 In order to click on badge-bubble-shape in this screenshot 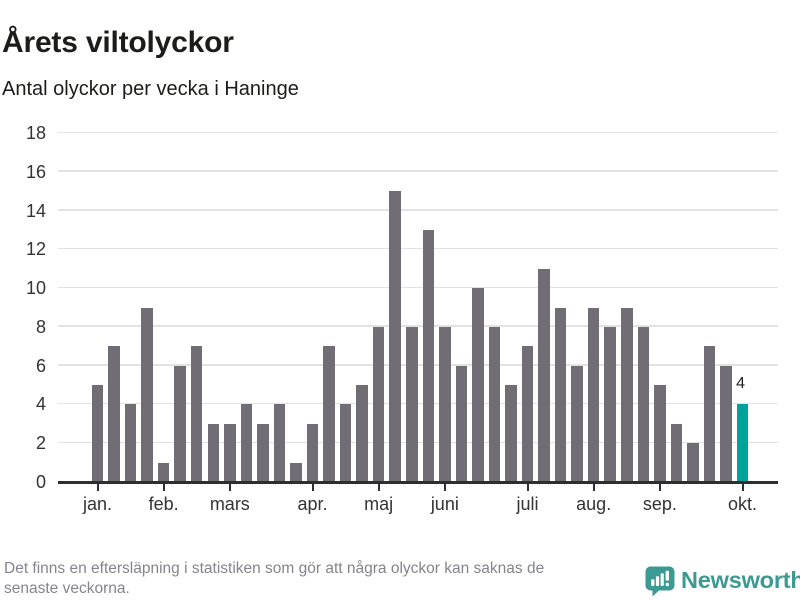, I will do `click(660, 581)`.